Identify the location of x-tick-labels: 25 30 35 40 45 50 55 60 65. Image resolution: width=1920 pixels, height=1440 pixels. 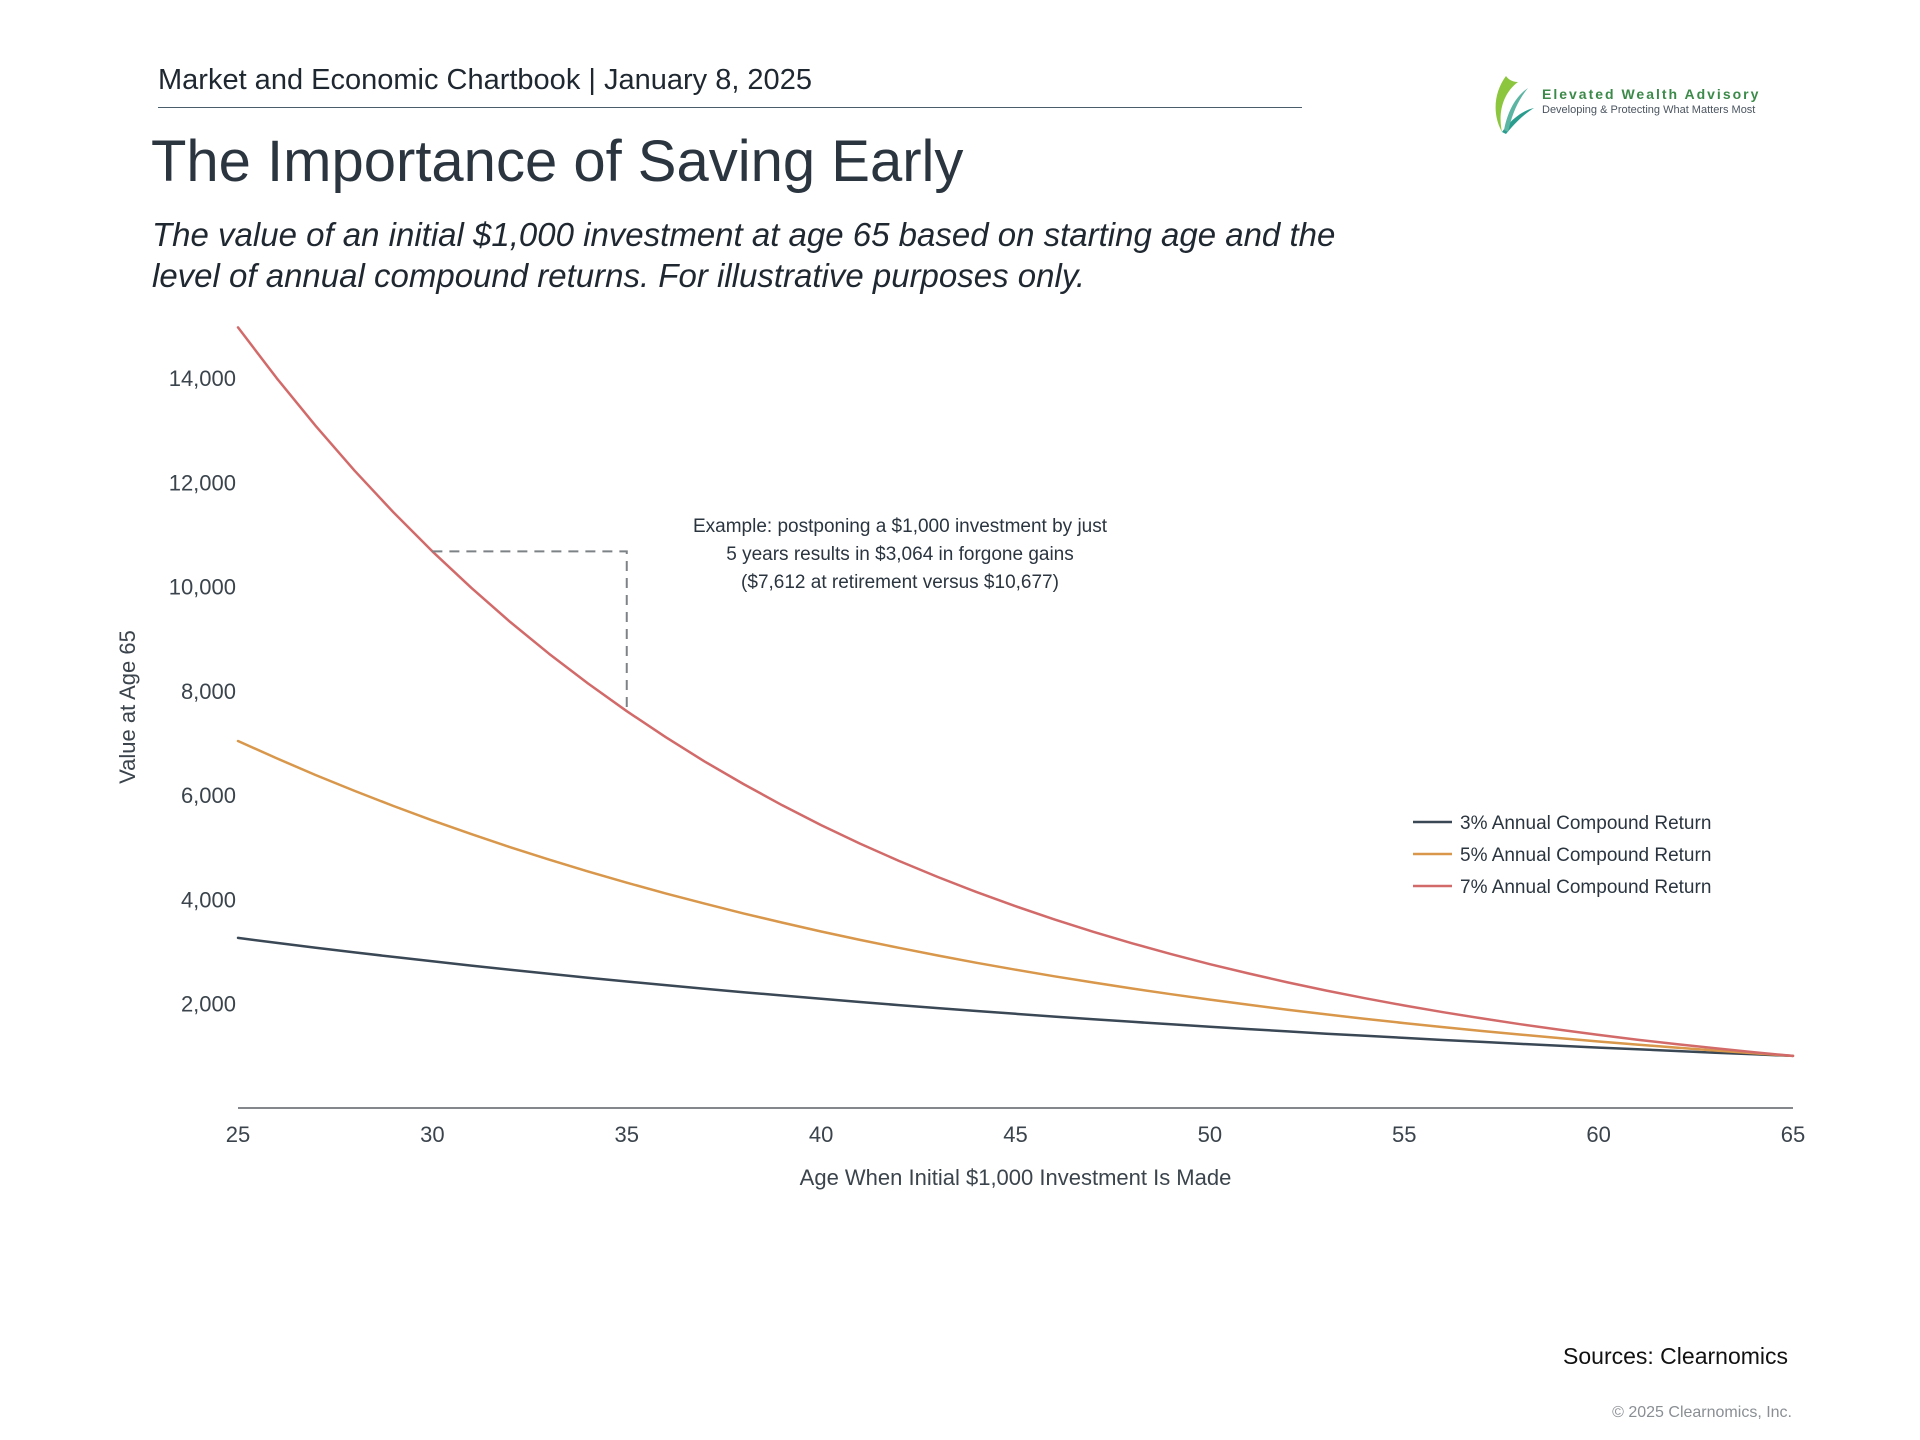
(1015, 1134).